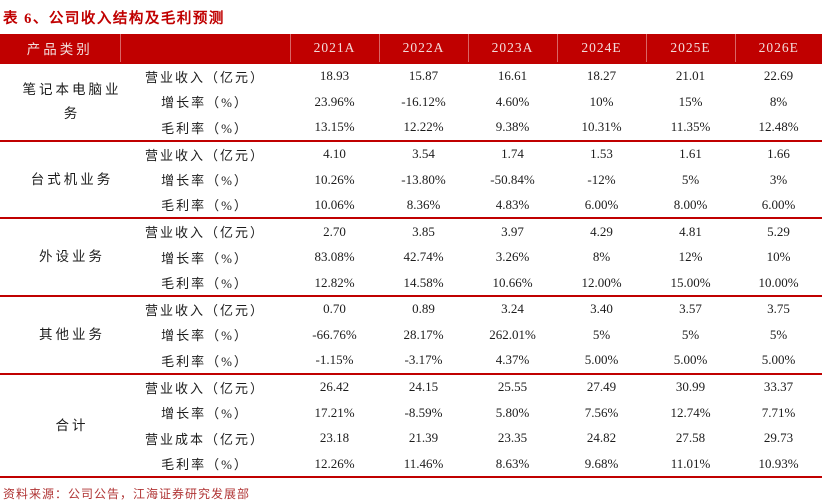  I want to click on value-cell: 28.17%, so click(423, 334).